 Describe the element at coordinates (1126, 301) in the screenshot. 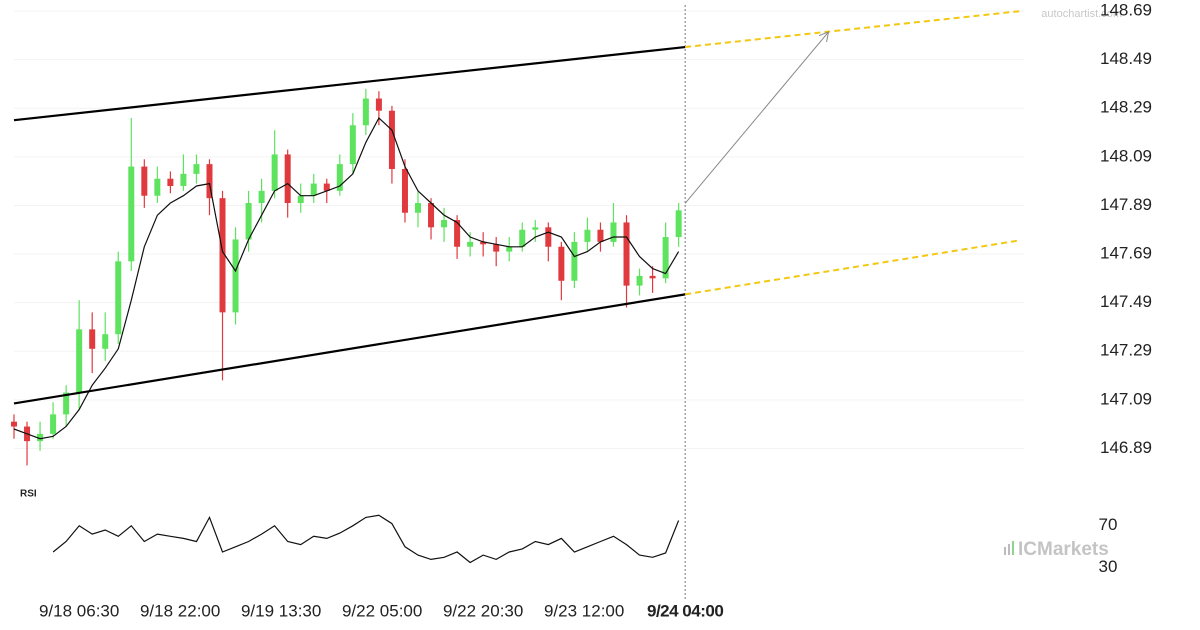

I see `y-tick-label: 147.49` at that location.